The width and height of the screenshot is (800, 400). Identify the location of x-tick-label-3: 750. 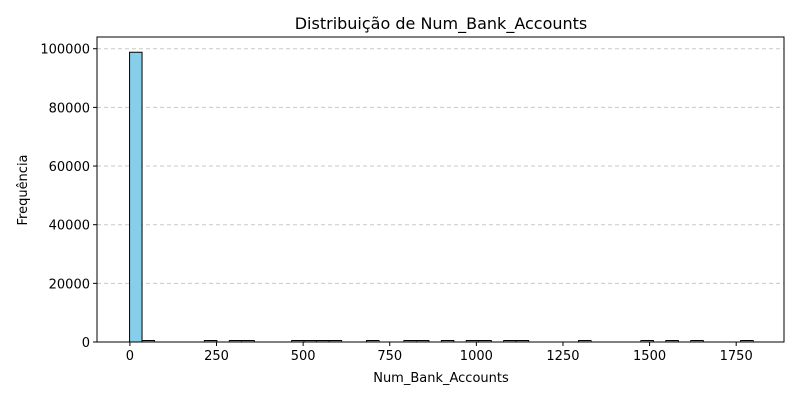
(389, 356).